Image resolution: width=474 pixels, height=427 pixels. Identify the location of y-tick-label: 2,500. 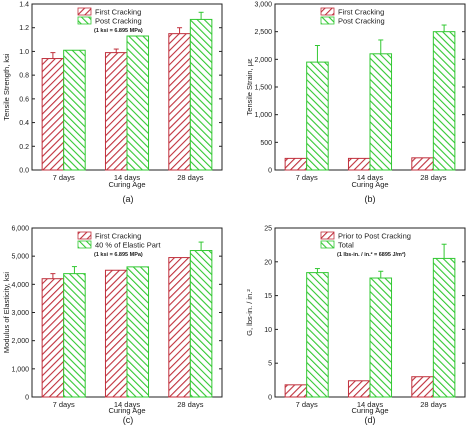
(263, 32).